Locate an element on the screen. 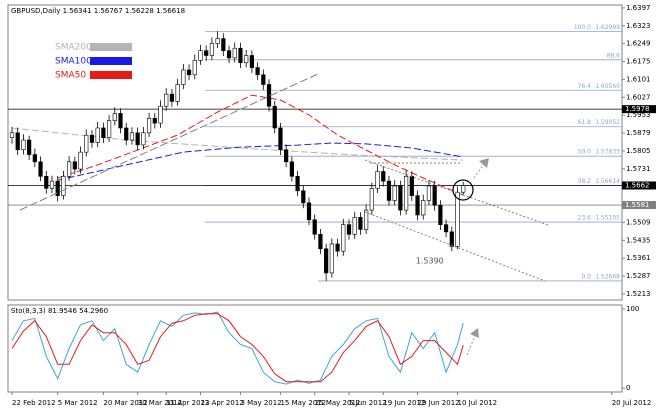 This screenshot has height=415, width=658. oscillator-line is located at coordinates (237, 348).